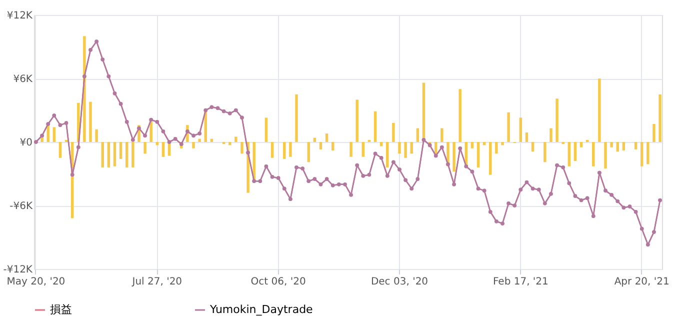  What do you see at coordinates (21, 206) in the screenshot?
I see `y-tick-label: -¥6K` at bounding box center [21, 206].